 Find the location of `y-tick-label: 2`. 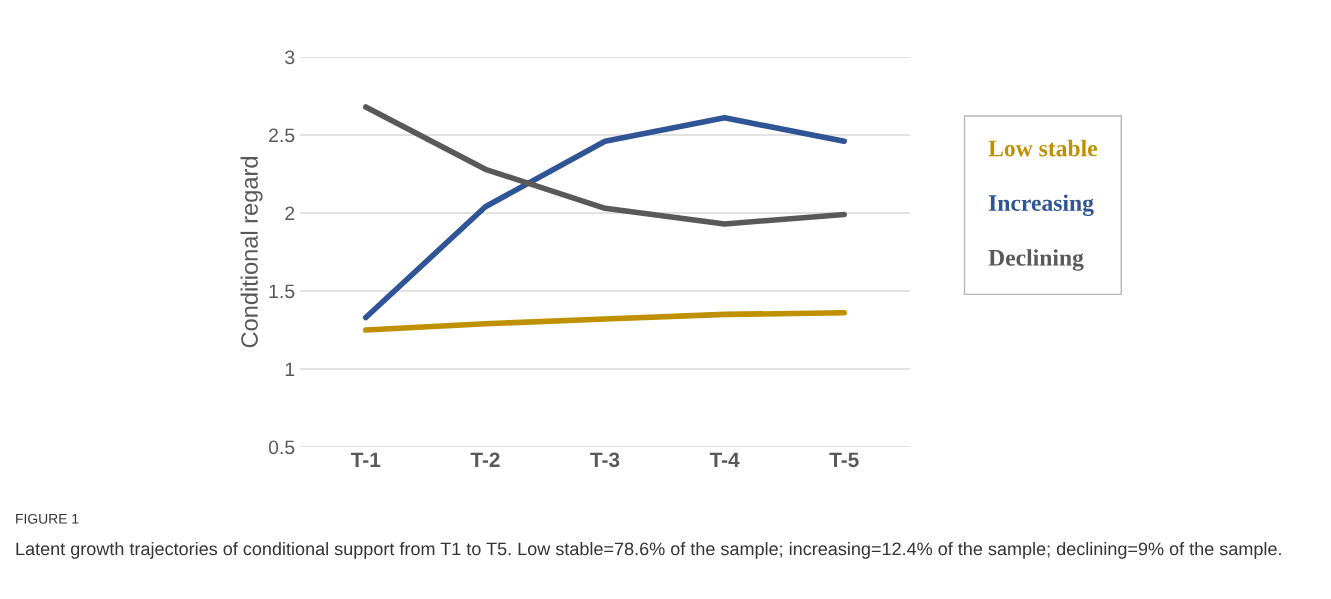

y-tick-label: 2 is located at coordinates (290, 213).